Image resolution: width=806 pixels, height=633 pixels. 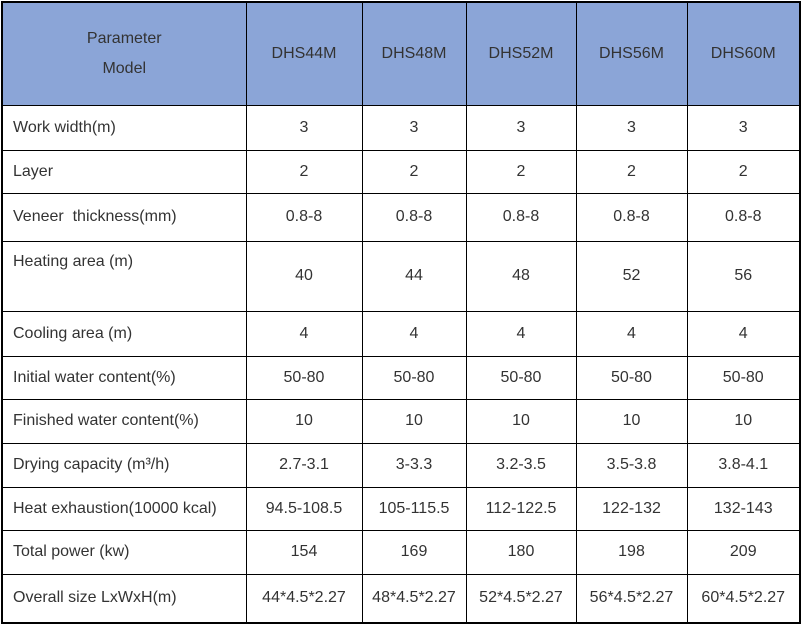 What do you see at coordinates (414, 53) in the screenshot?
I see `header-cell-dhs48m: DHS48M` at bounding box center [414, 53].